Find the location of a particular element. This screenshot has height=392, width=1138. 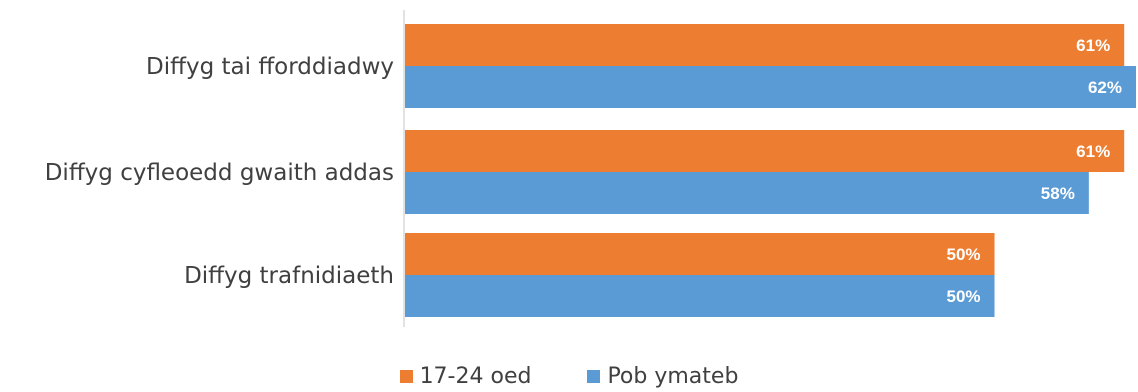

data-label: 62% is located at coordinates (1105, 87).